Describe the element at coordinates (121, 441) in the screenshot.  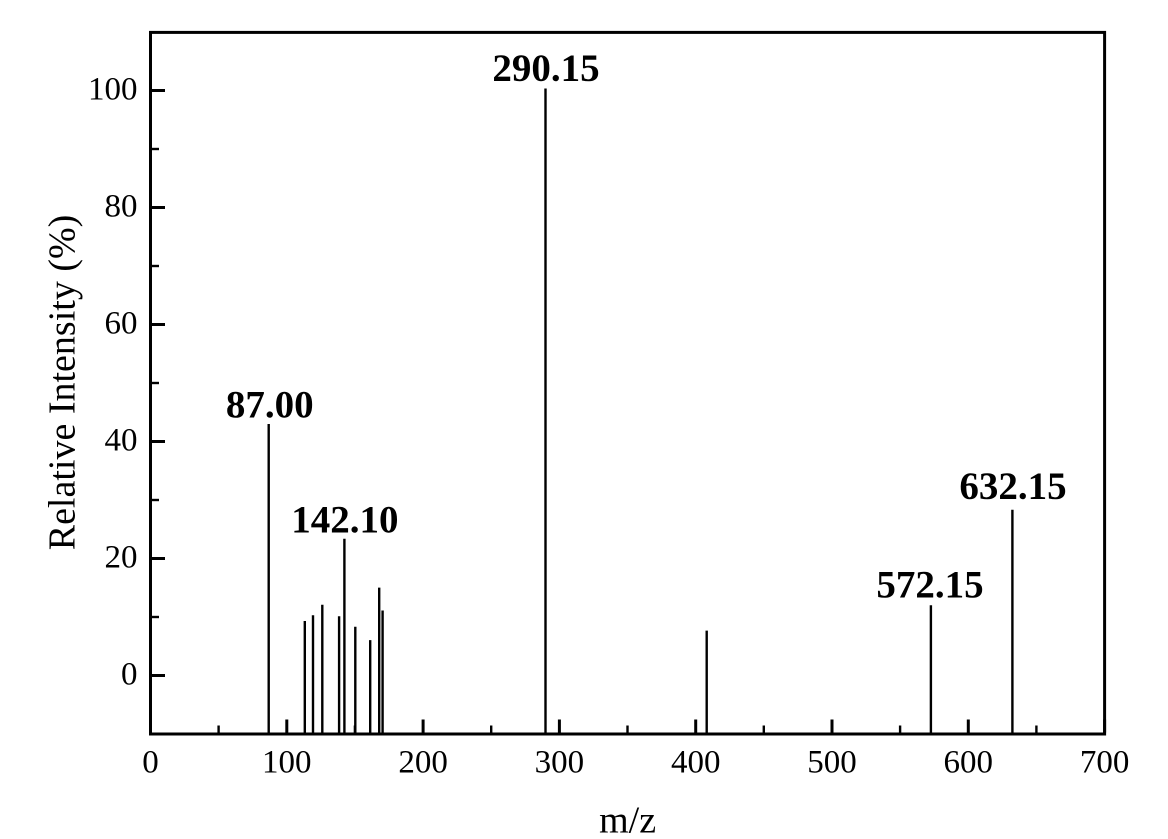
I see `svg-text: 40` at that location.